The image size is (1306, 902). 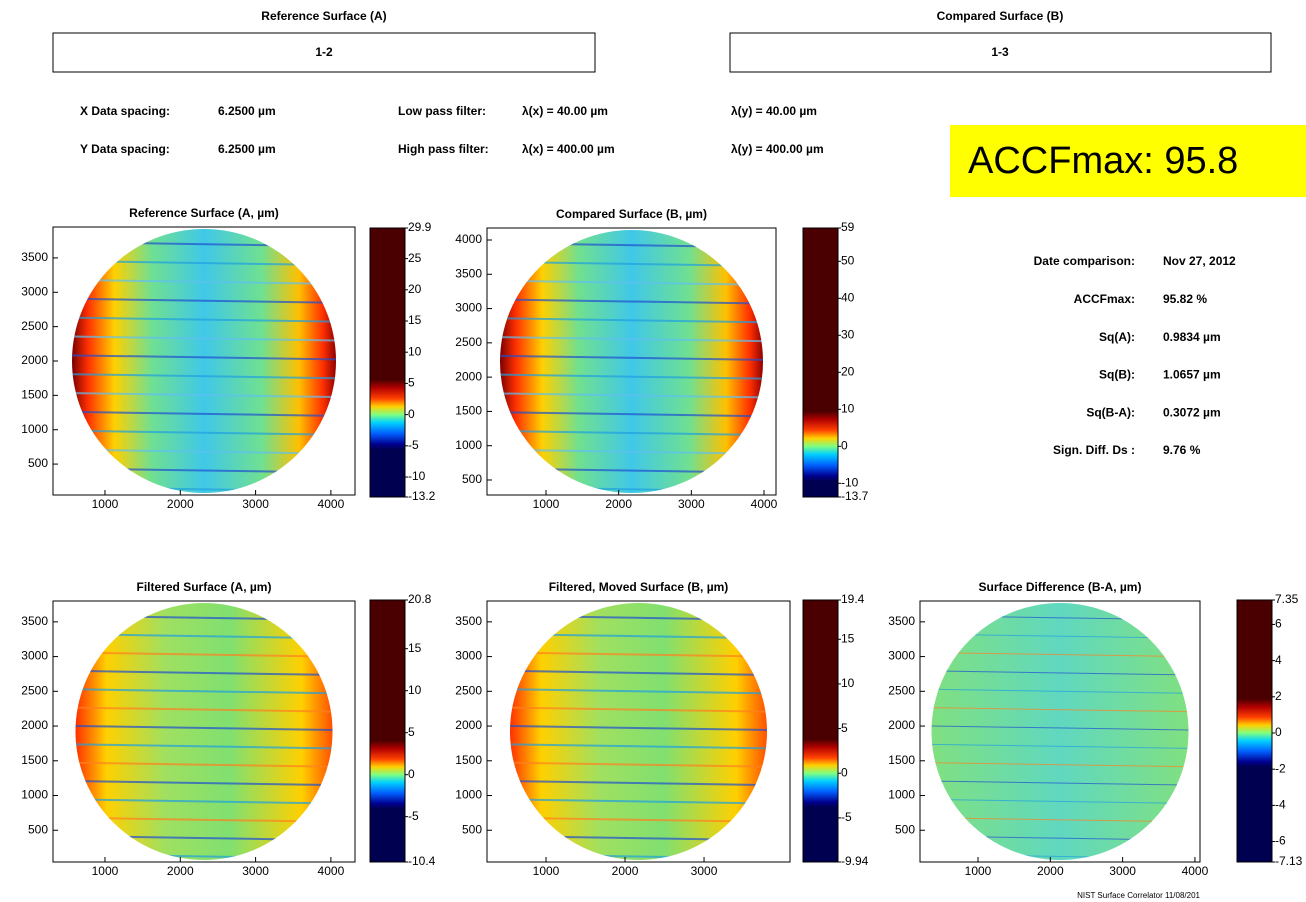 I want to click on colorbar-label: 19.4, so click(x=853, y=599).